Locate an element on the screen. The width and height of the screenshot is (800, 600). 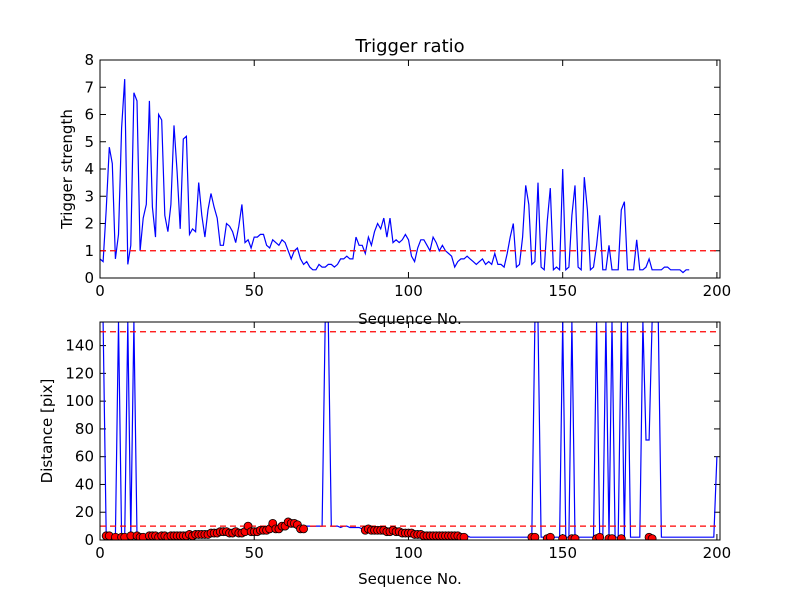
y-tick-label: 5 is located at coordinates (89, 142).